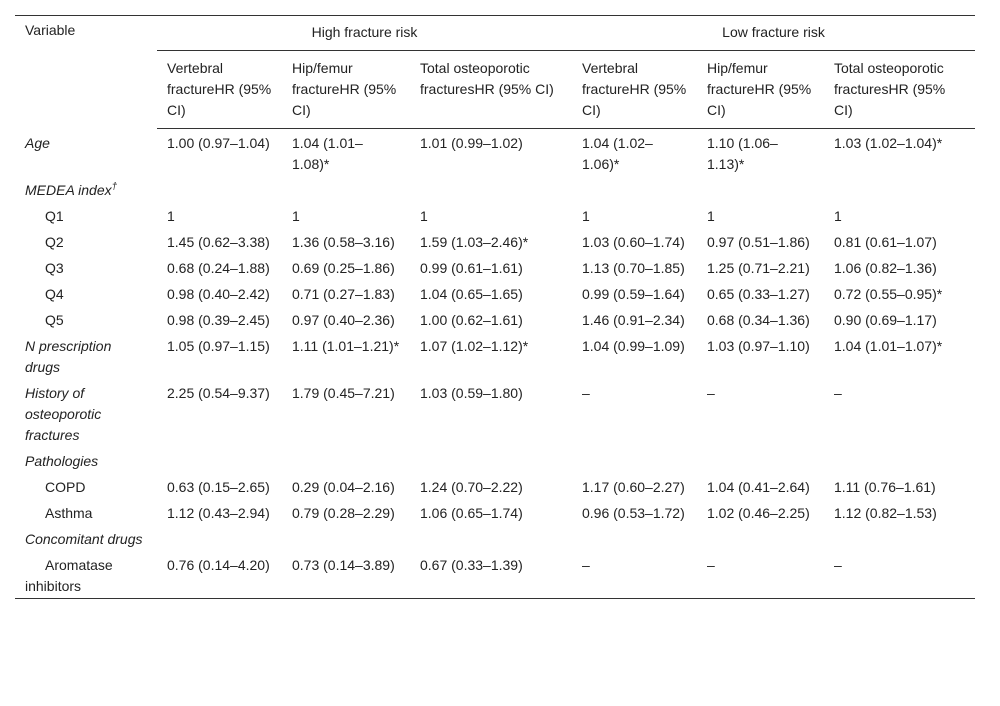 The width and height of the screenshot is (1000, 706). I want to click on cell: 0.29 (0.04–2.16), so click(343, 487).